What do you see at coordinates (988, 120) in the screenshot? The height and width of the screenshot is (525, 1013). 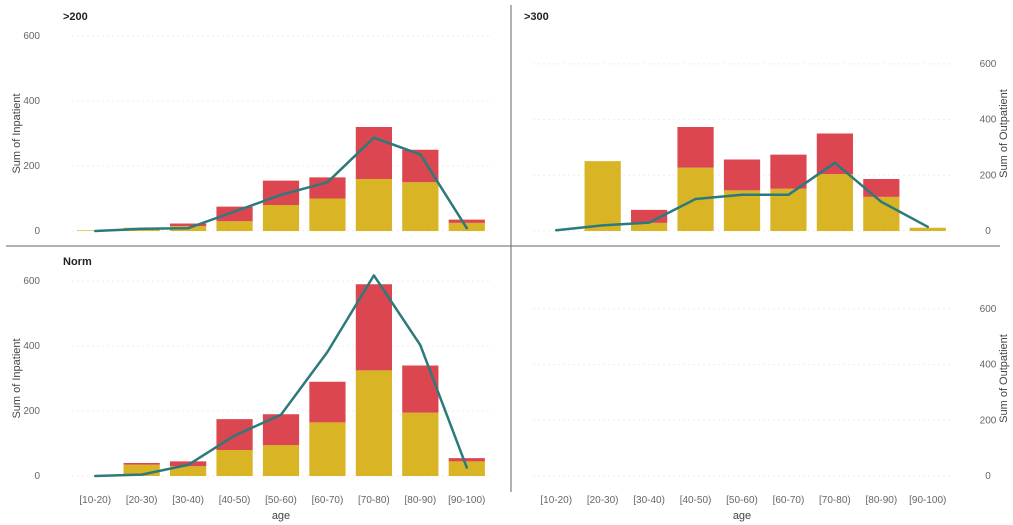 I see `y-right-tick-label: 400` at bounding box center [988, 120].